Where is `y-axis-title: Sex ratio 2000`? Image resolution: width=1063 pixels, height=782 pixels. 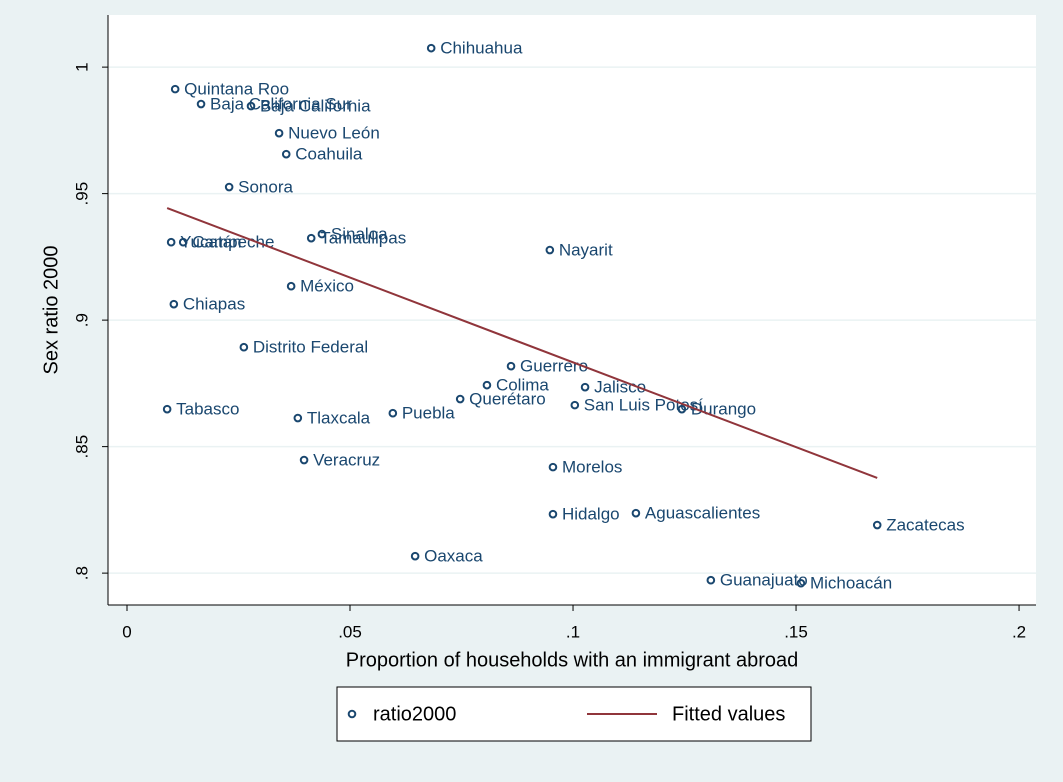 y-axis-title: Sex ratio 2000 is located at coordinates (51, 310).